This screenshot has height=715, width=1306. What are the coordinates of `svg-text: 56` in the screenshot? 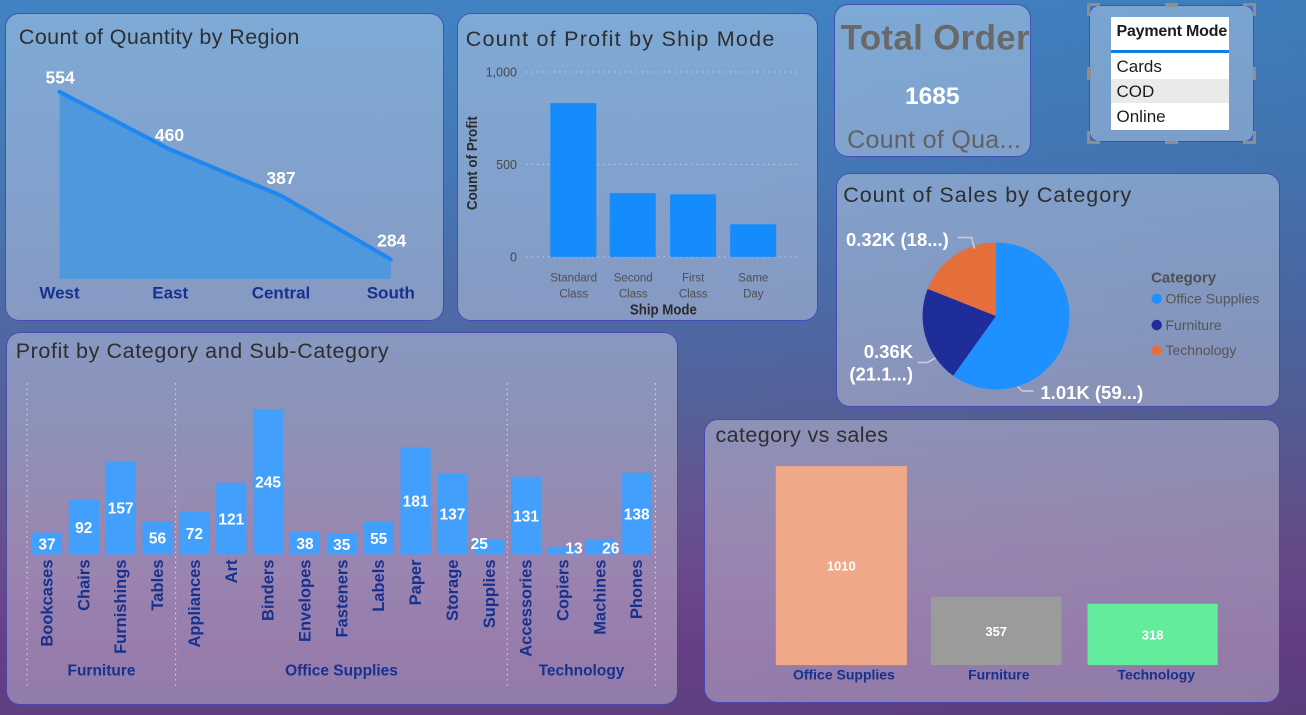 It's located at (158, 539).